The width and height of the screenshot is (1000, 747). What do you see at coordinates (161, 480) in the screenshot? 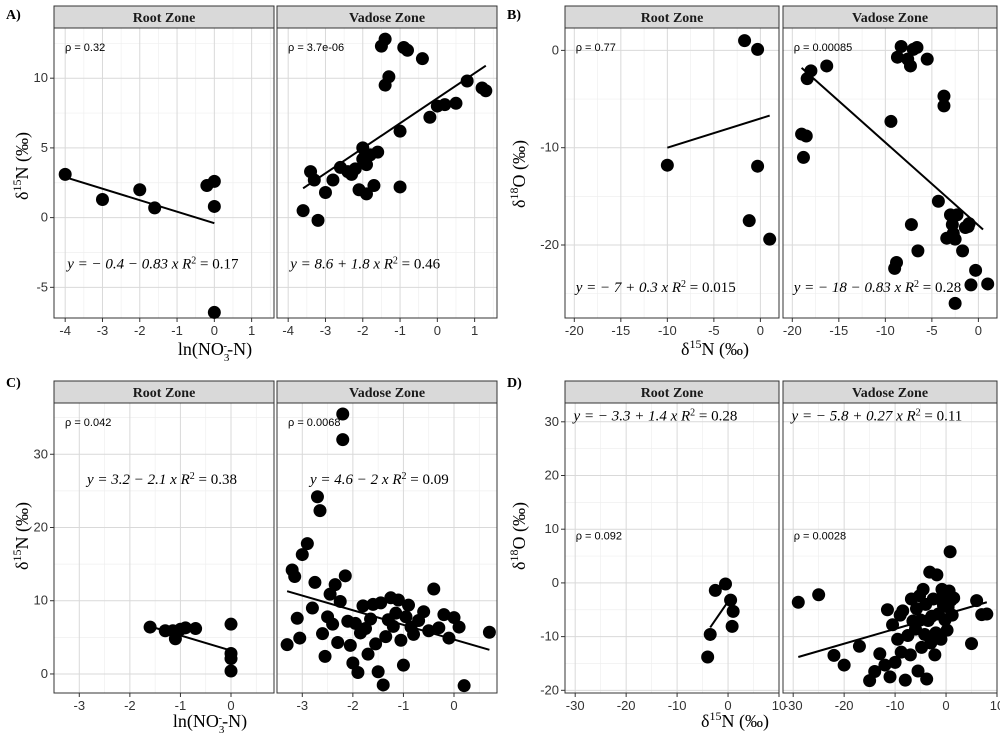
I see `panel-c-root-zone-equation: y = 3.2 − 2.1 x R2 = 0.38` at bounding box center [161, 480].